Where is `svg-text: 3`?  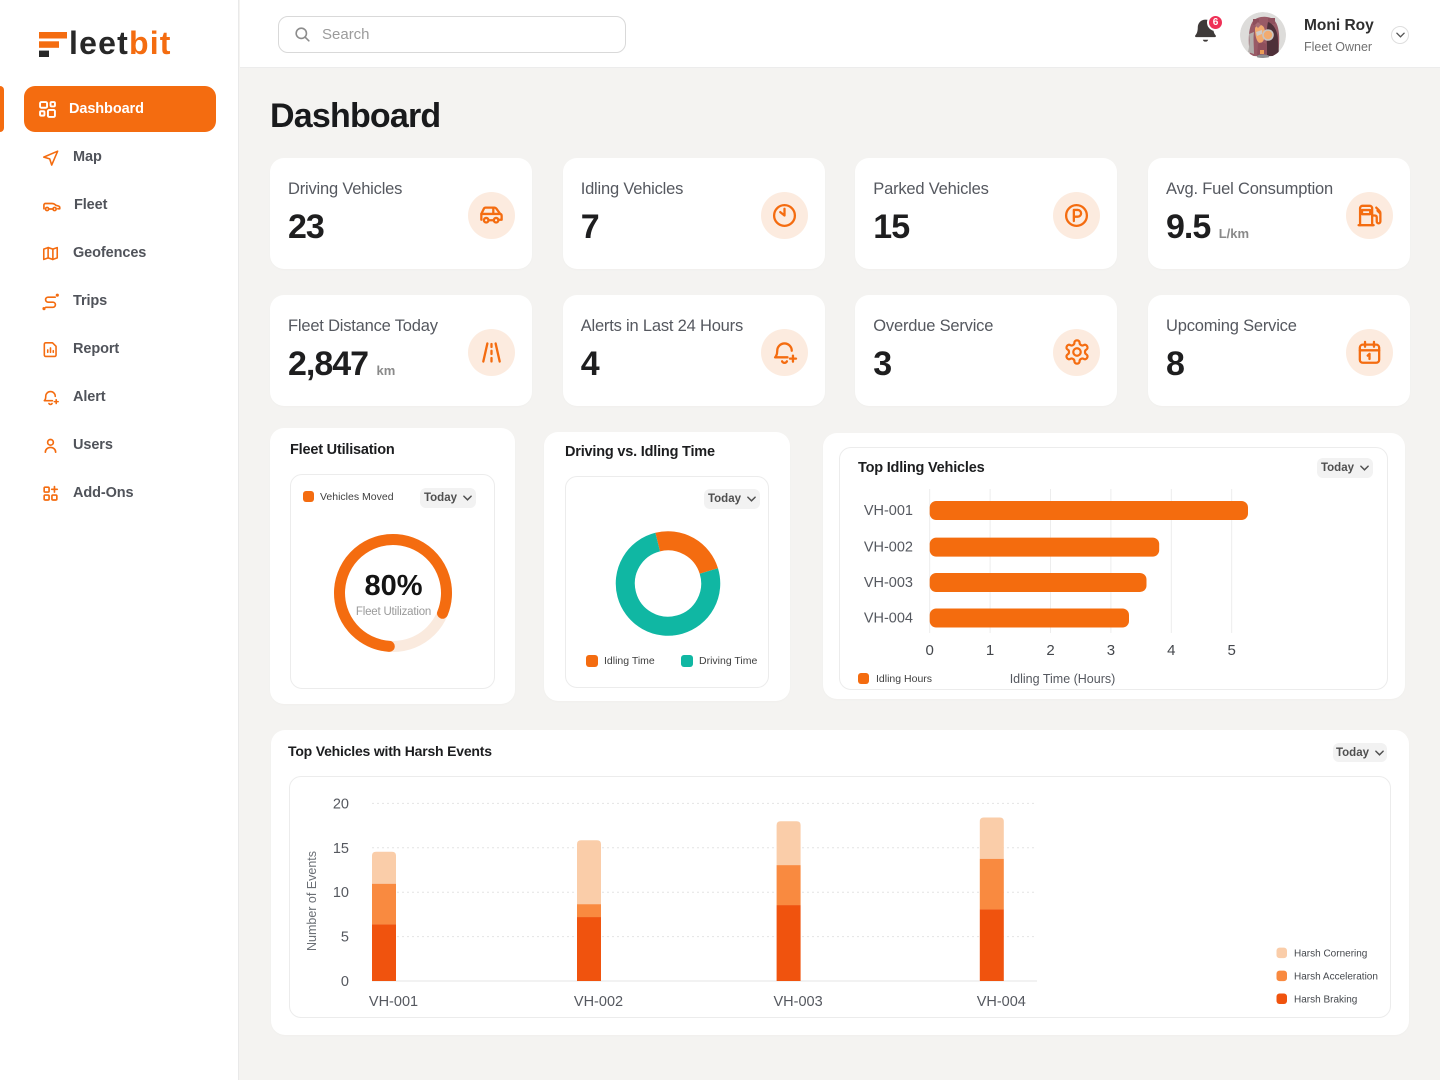
svg-text: 3 is located at coordinates (1111, 650).